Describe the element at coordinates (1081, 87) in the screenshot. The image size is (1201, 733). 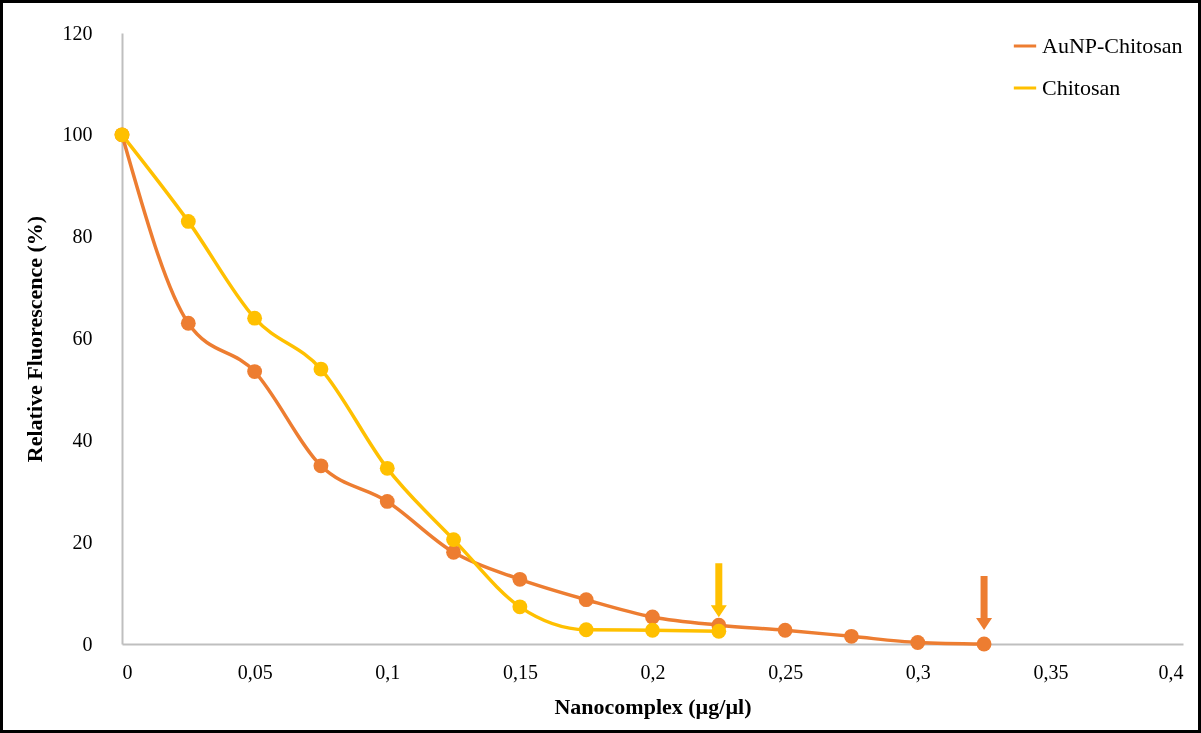
I see `legend-label: Chitosan` at that location.